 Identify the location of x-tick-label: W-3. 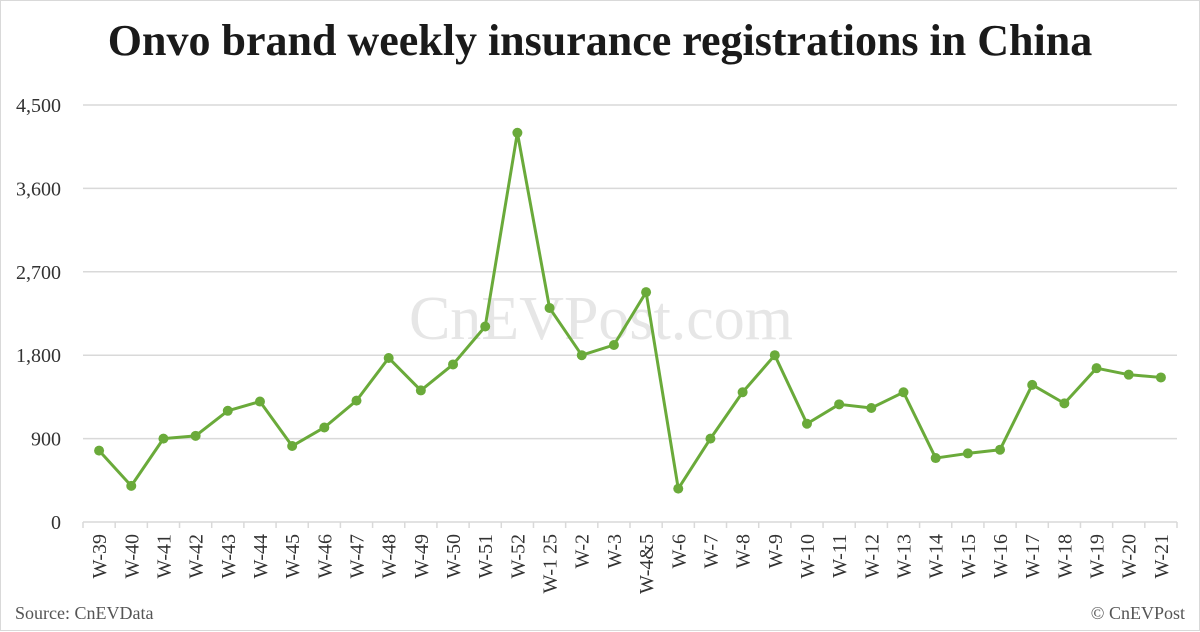
(615, 551).